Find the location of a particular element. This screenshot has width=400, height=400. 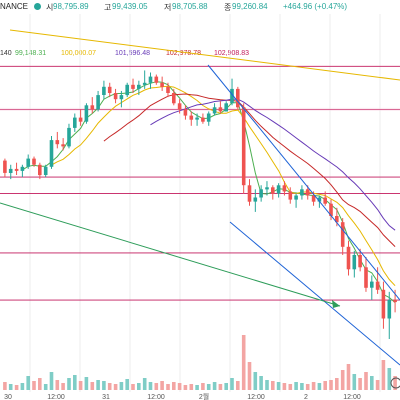

status-dot-icon is located at coordinates (37, 6).